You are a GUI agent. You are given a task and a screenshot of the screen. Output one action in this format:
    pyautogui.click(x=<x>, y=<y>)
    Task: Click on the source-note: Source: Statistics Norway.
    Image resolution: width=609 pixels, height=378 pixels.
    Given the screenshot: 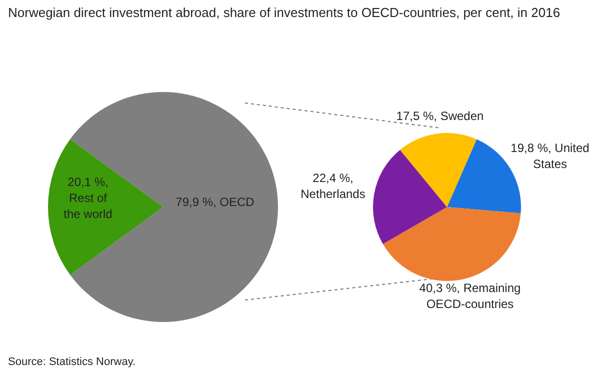 What is the action you would take?
    pyautogui.click(x=72, y=362)
    